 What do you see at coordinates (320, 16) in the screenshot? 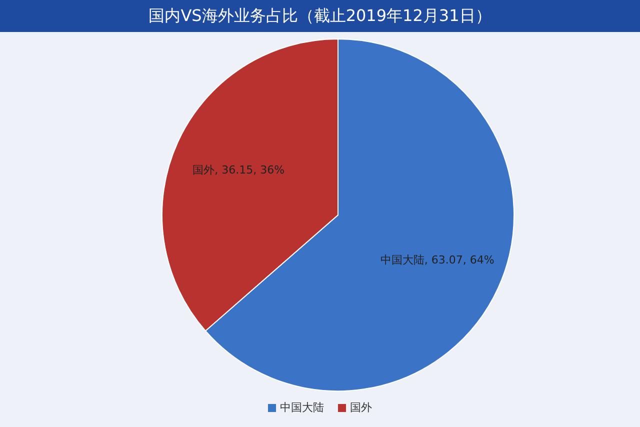
I see `chart-title: 国内VS海外业务占比（截止2019年12月31日）` at bounding box center [320, 16].